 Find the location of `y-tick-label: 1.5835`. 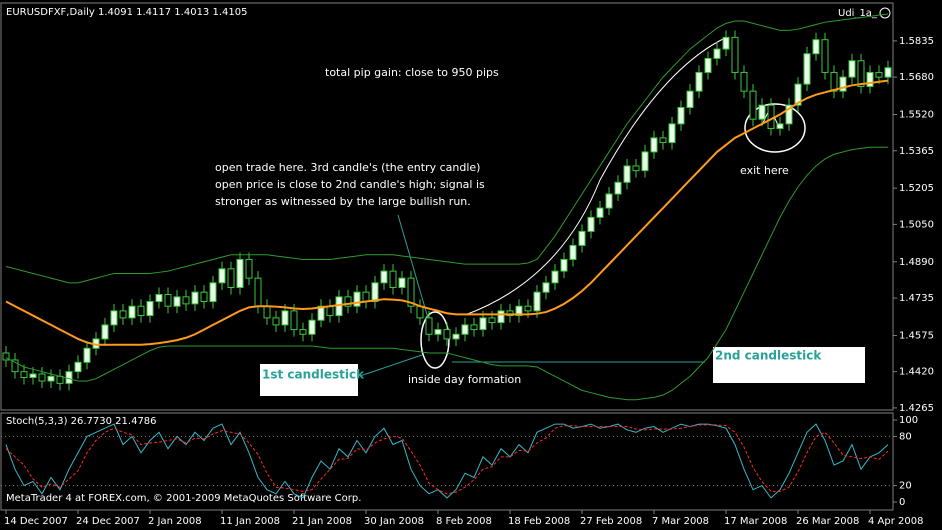

y-tick-label: 1.5835 is located at coordinates (916, 41).